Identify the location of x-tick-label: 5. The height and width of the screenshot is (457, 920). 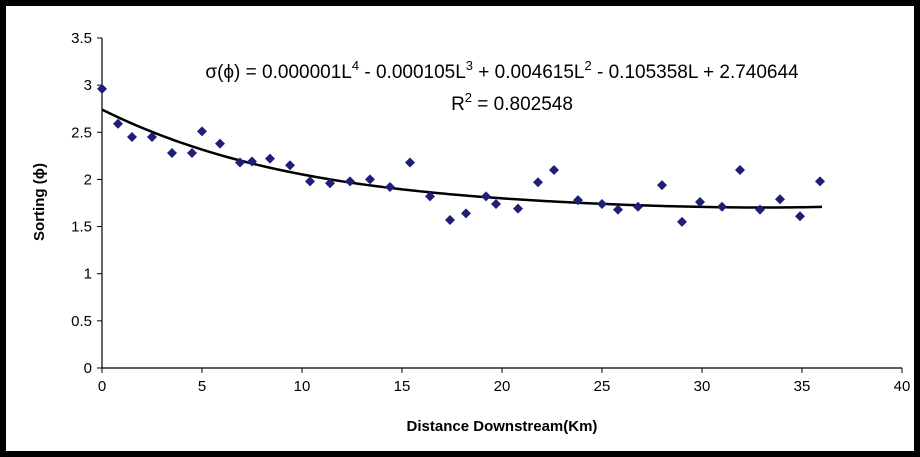
(202, 386).